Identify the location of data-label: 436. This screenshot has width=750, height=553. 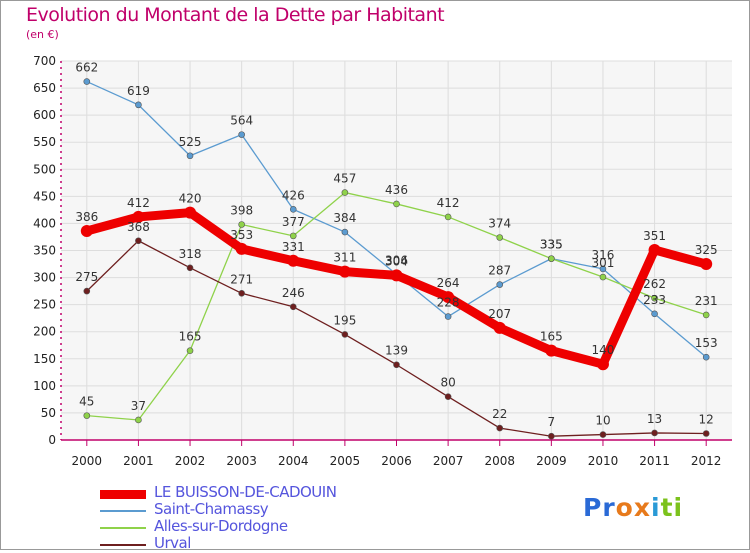
(396, 190).